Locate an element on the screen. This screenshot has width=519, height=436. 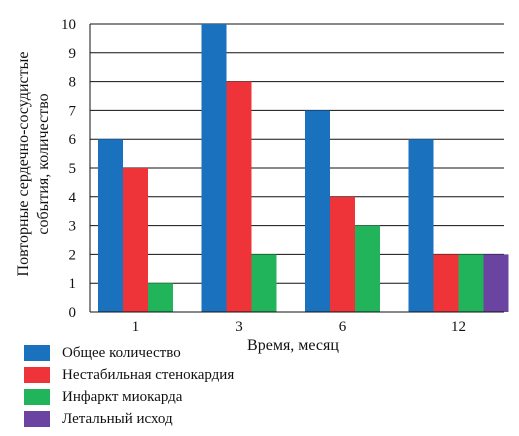
y-tick-label: 10 is located at coordinates (68, 25).